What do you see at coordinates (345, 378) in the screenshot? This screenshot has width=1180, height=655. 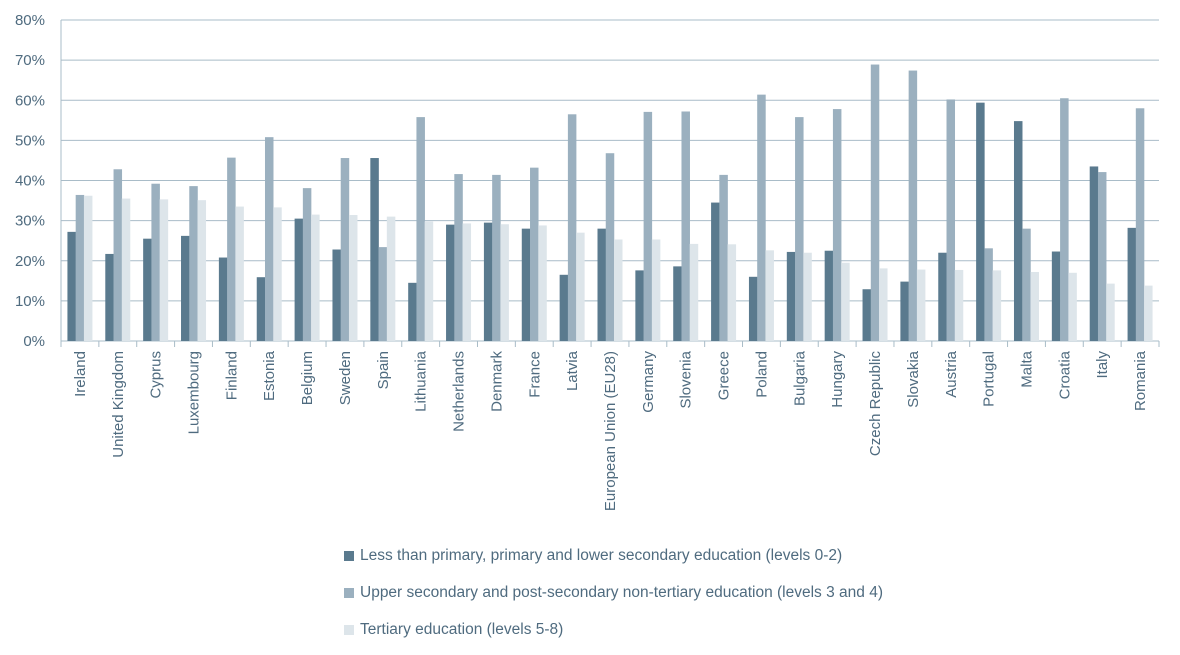 I see `category-label: Sweden` at bounding box center [345, 378].